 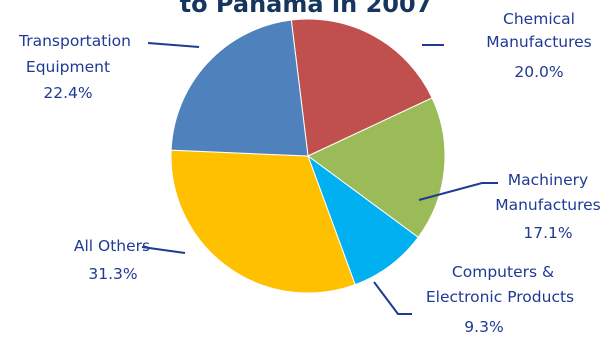 What do you see at coordinates (539, 42) in the screenshot?
I see `slice-label-0-line-1: Manufactures` at bounding box center [539, 42].